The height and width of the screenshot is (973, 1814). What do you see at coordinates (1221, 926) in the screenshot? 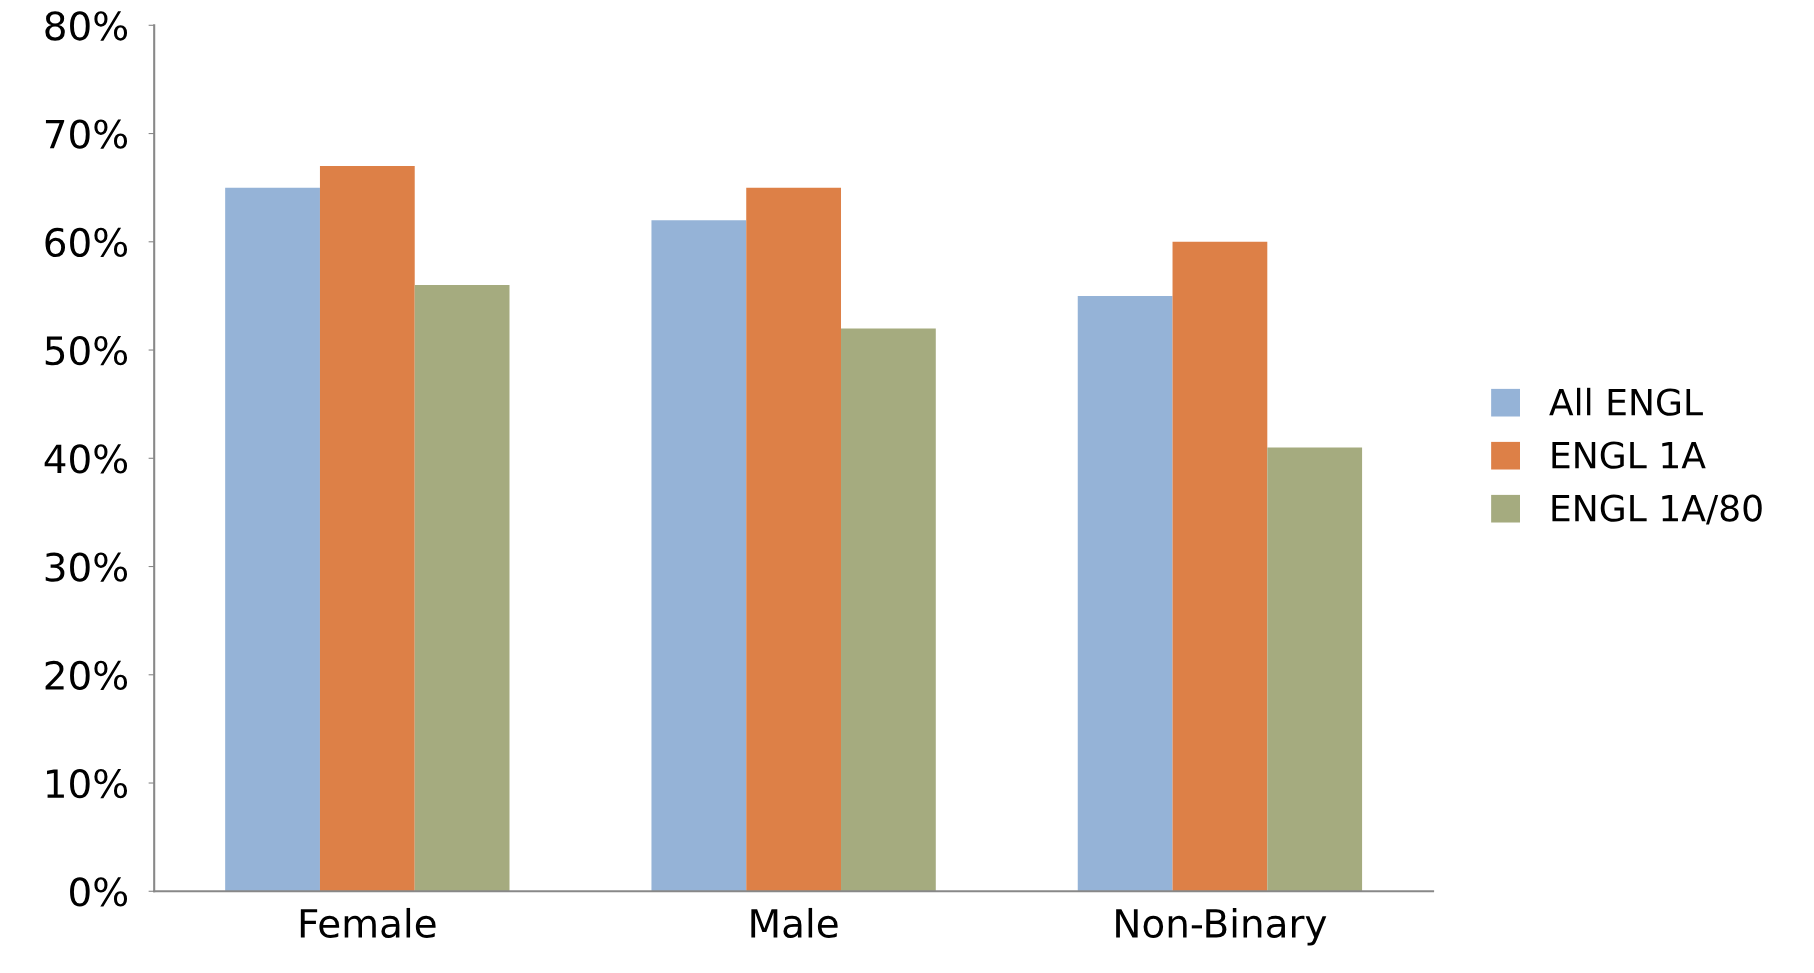
I see `x-tick-label: Non-Binary` at bounding box center [1221, 926].